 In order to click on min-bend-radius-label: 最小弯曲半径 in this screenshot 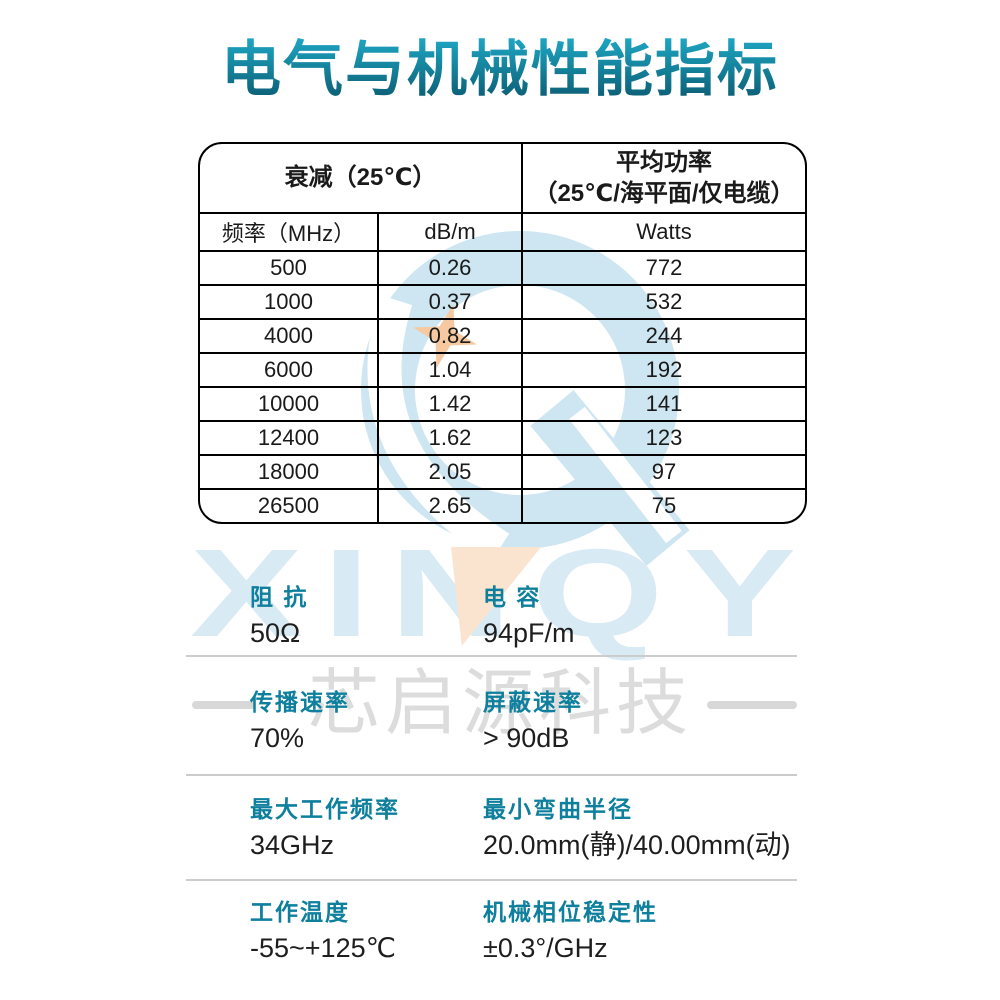, I will do `click(558, 809)`.